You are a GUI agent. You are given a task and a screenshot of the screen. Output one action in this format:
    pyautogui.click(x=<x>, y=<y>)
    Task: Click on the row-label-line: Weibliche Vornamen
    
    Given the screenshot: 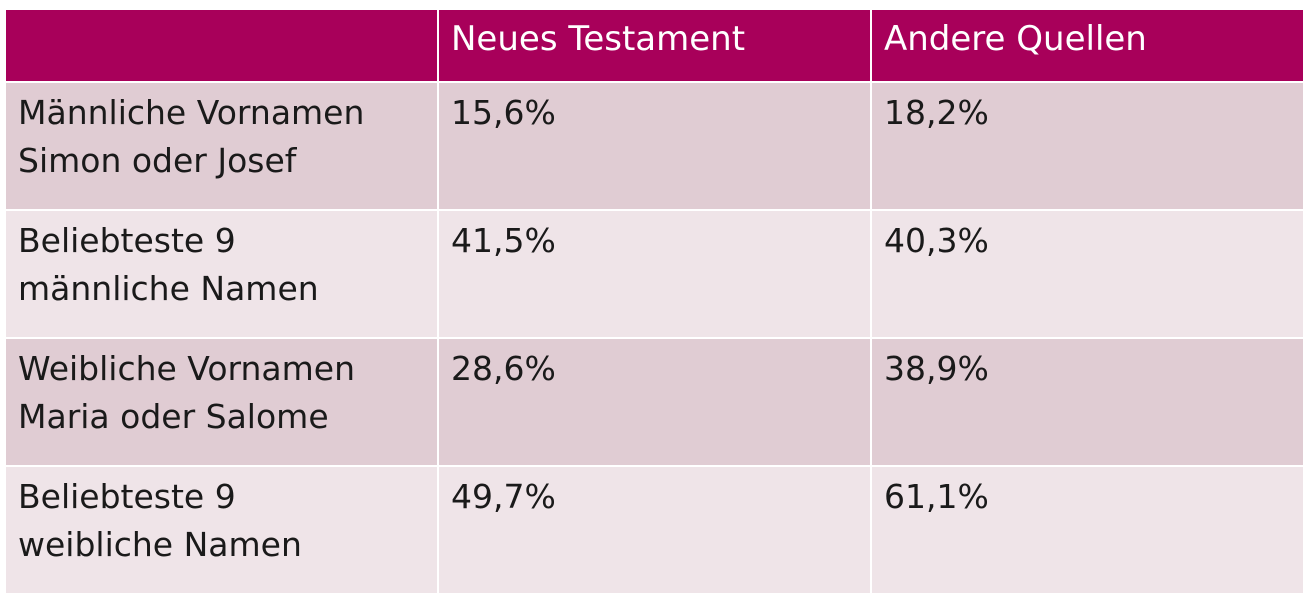 What is the action you would take?
    pyautogui.click(x=186, y=368)
    